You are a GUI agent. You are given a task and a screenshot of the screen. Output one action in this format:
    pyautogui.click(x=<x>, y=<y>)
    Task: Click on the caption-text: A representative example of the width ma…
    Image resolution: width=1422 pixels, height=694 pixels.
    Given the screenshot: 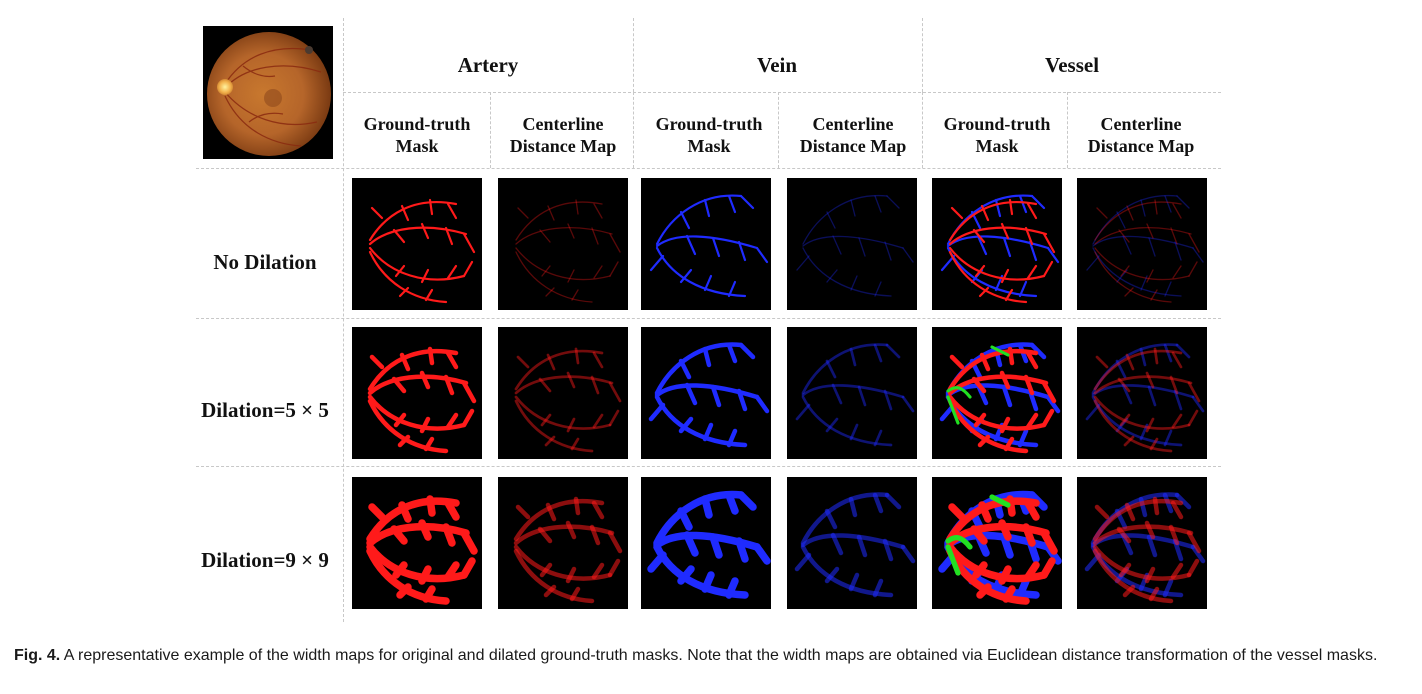 What is the action you would take?
    pyautogui.click(x=720, y=655)
    